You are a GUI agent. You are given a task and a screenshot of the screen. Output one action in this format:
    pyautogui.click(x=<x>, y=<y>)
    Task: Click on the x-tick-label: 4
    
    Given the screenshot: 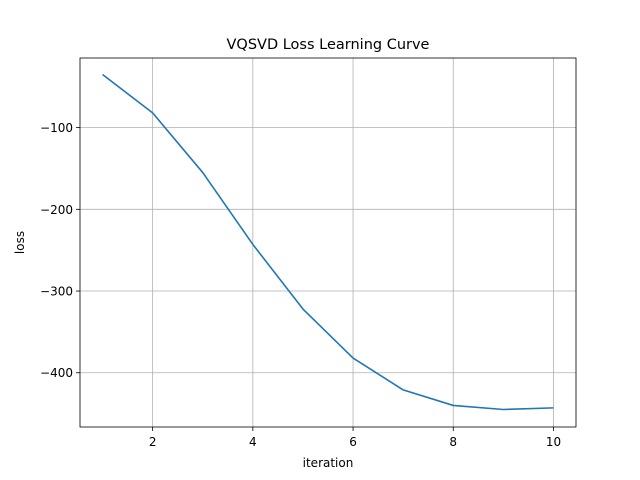 What is the action you would take?
    pyautogui.click(x=253, y=442)
    